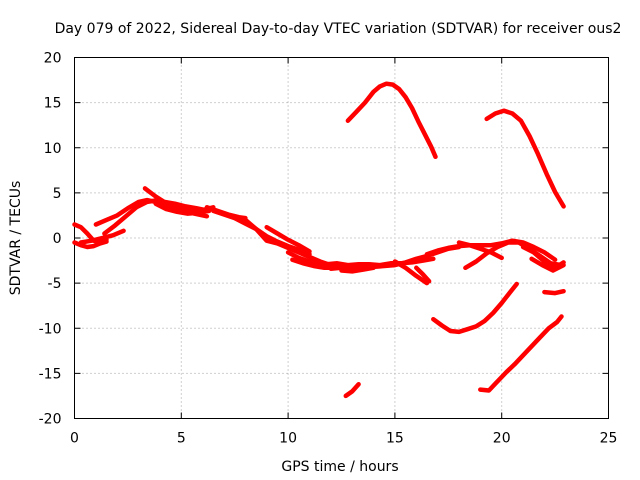 This screenshot has width=640, height=480. Describe the element at coordinates (547, 264) in the screenshot. I see `series-line-s23` at that location.